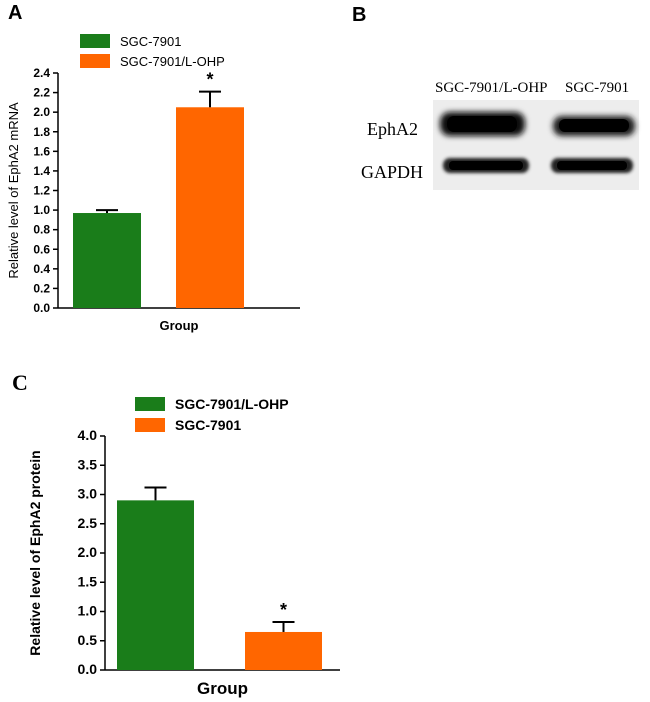 This screenshot has width=650, height=702. What do you see at coordinates (35, 552) in the screenshot?
I see `y-axis-title: Relative level of EphA2 protein` at bounding box center [35, 552].